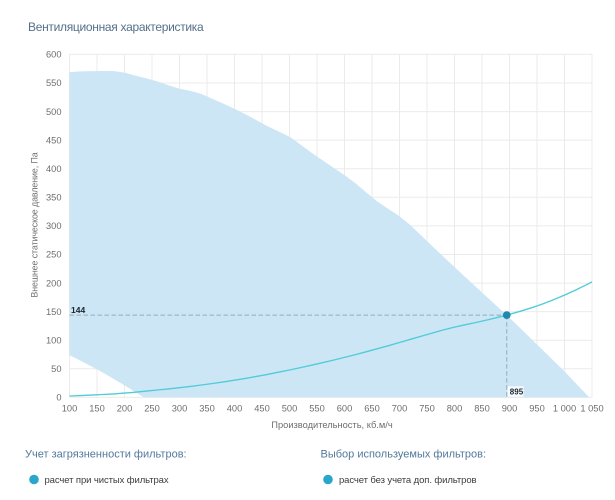 The width and height of the screenshot is (615, 500). I want to click on svg-text: 895, so click(517, 391).